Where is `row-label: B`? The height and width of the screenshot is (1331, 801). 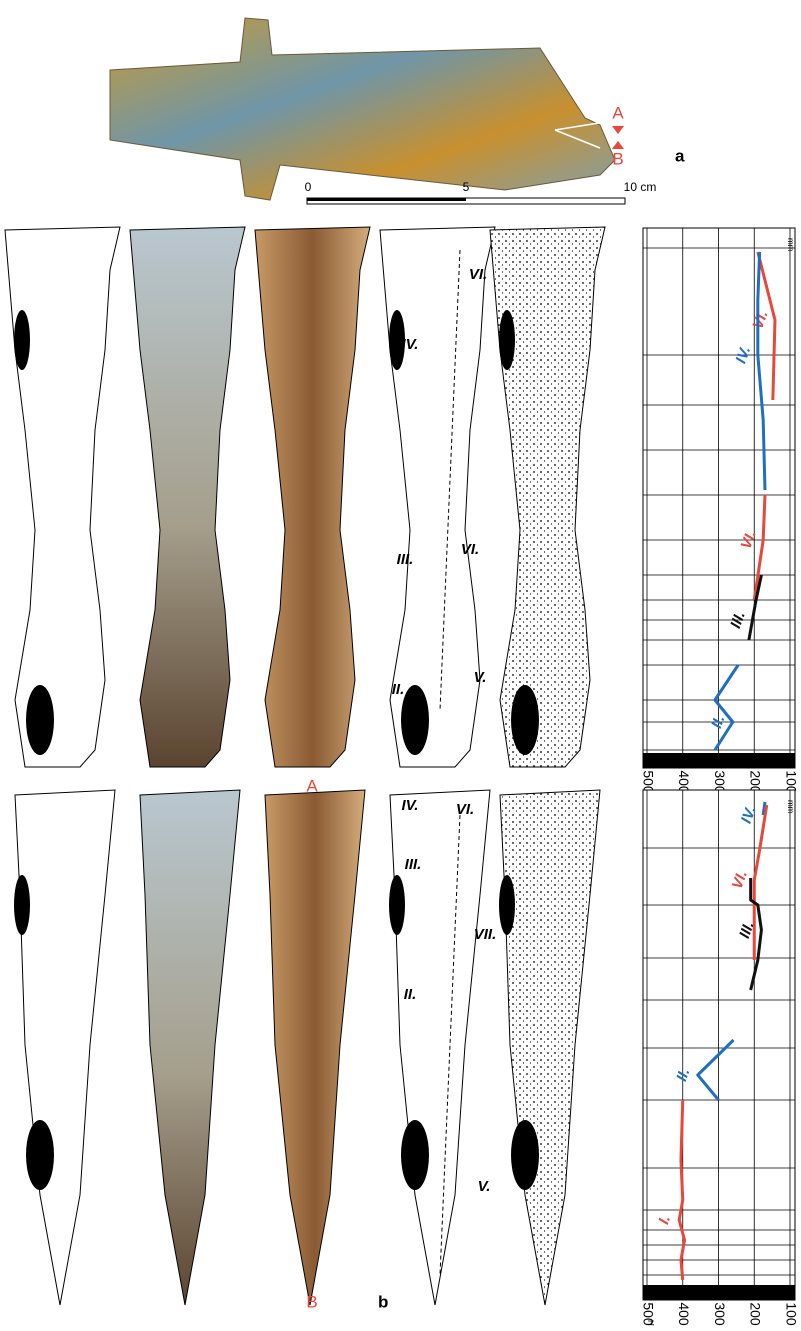 row-label: B is located at coordinates (311, 1301).